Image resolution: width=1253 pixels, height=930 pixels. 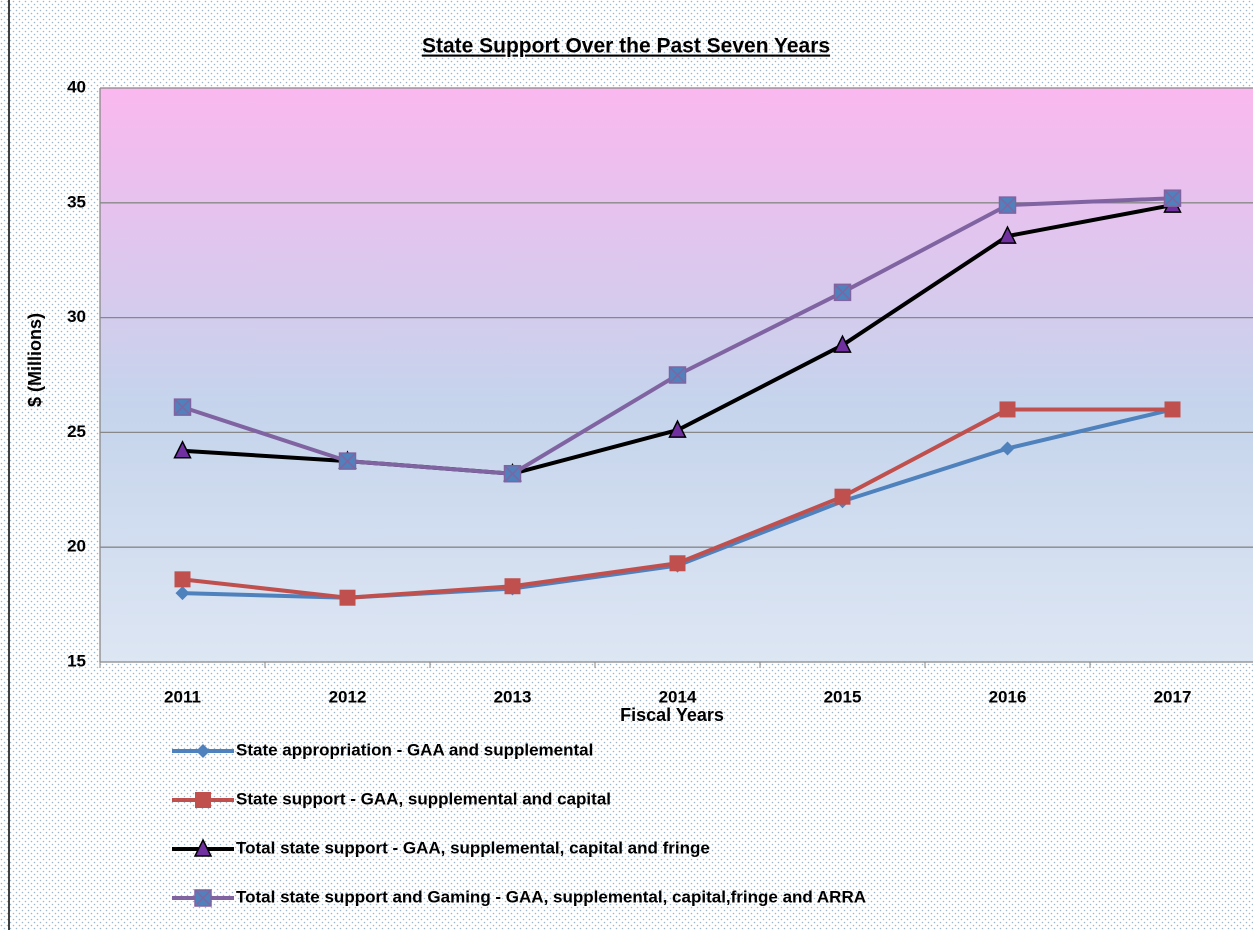 What do you see at coordinates (76, 86) in the screenshot?
I see `y-tick-label: 40` at bounding box center [76, 86].